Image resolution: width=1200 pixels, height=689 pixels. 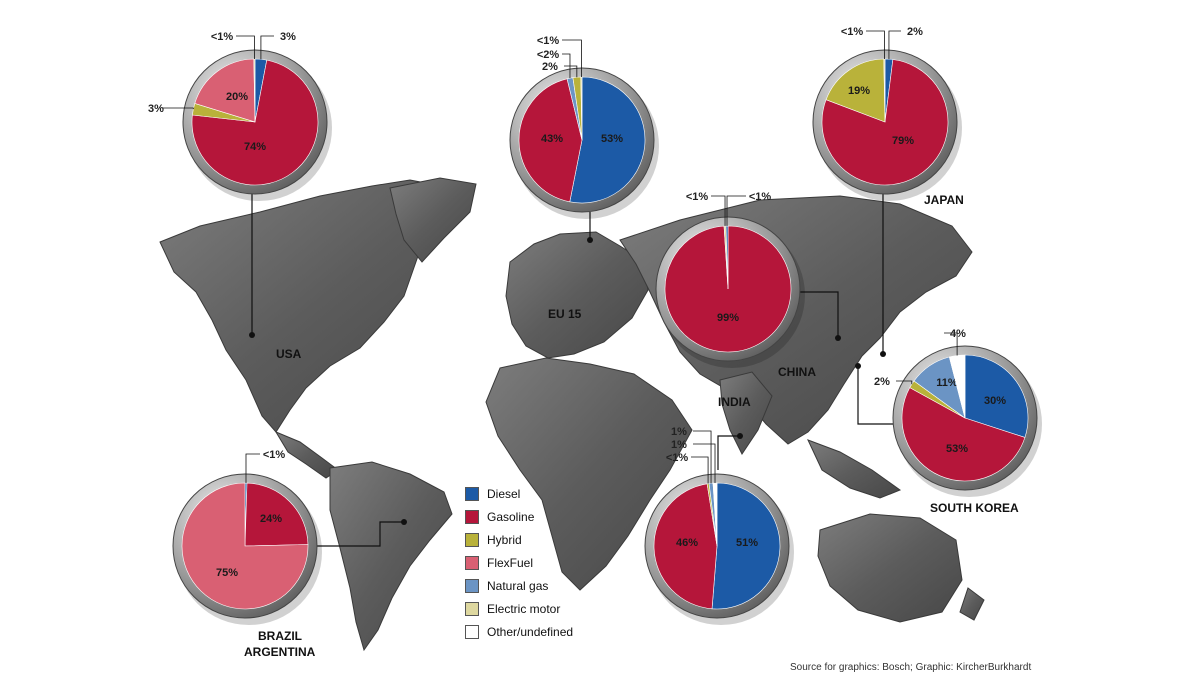 What do you see at coordinates (995, 401) in the screenshot?
I see `pie-slice-label: 30%` at bounding box center [995, 401].